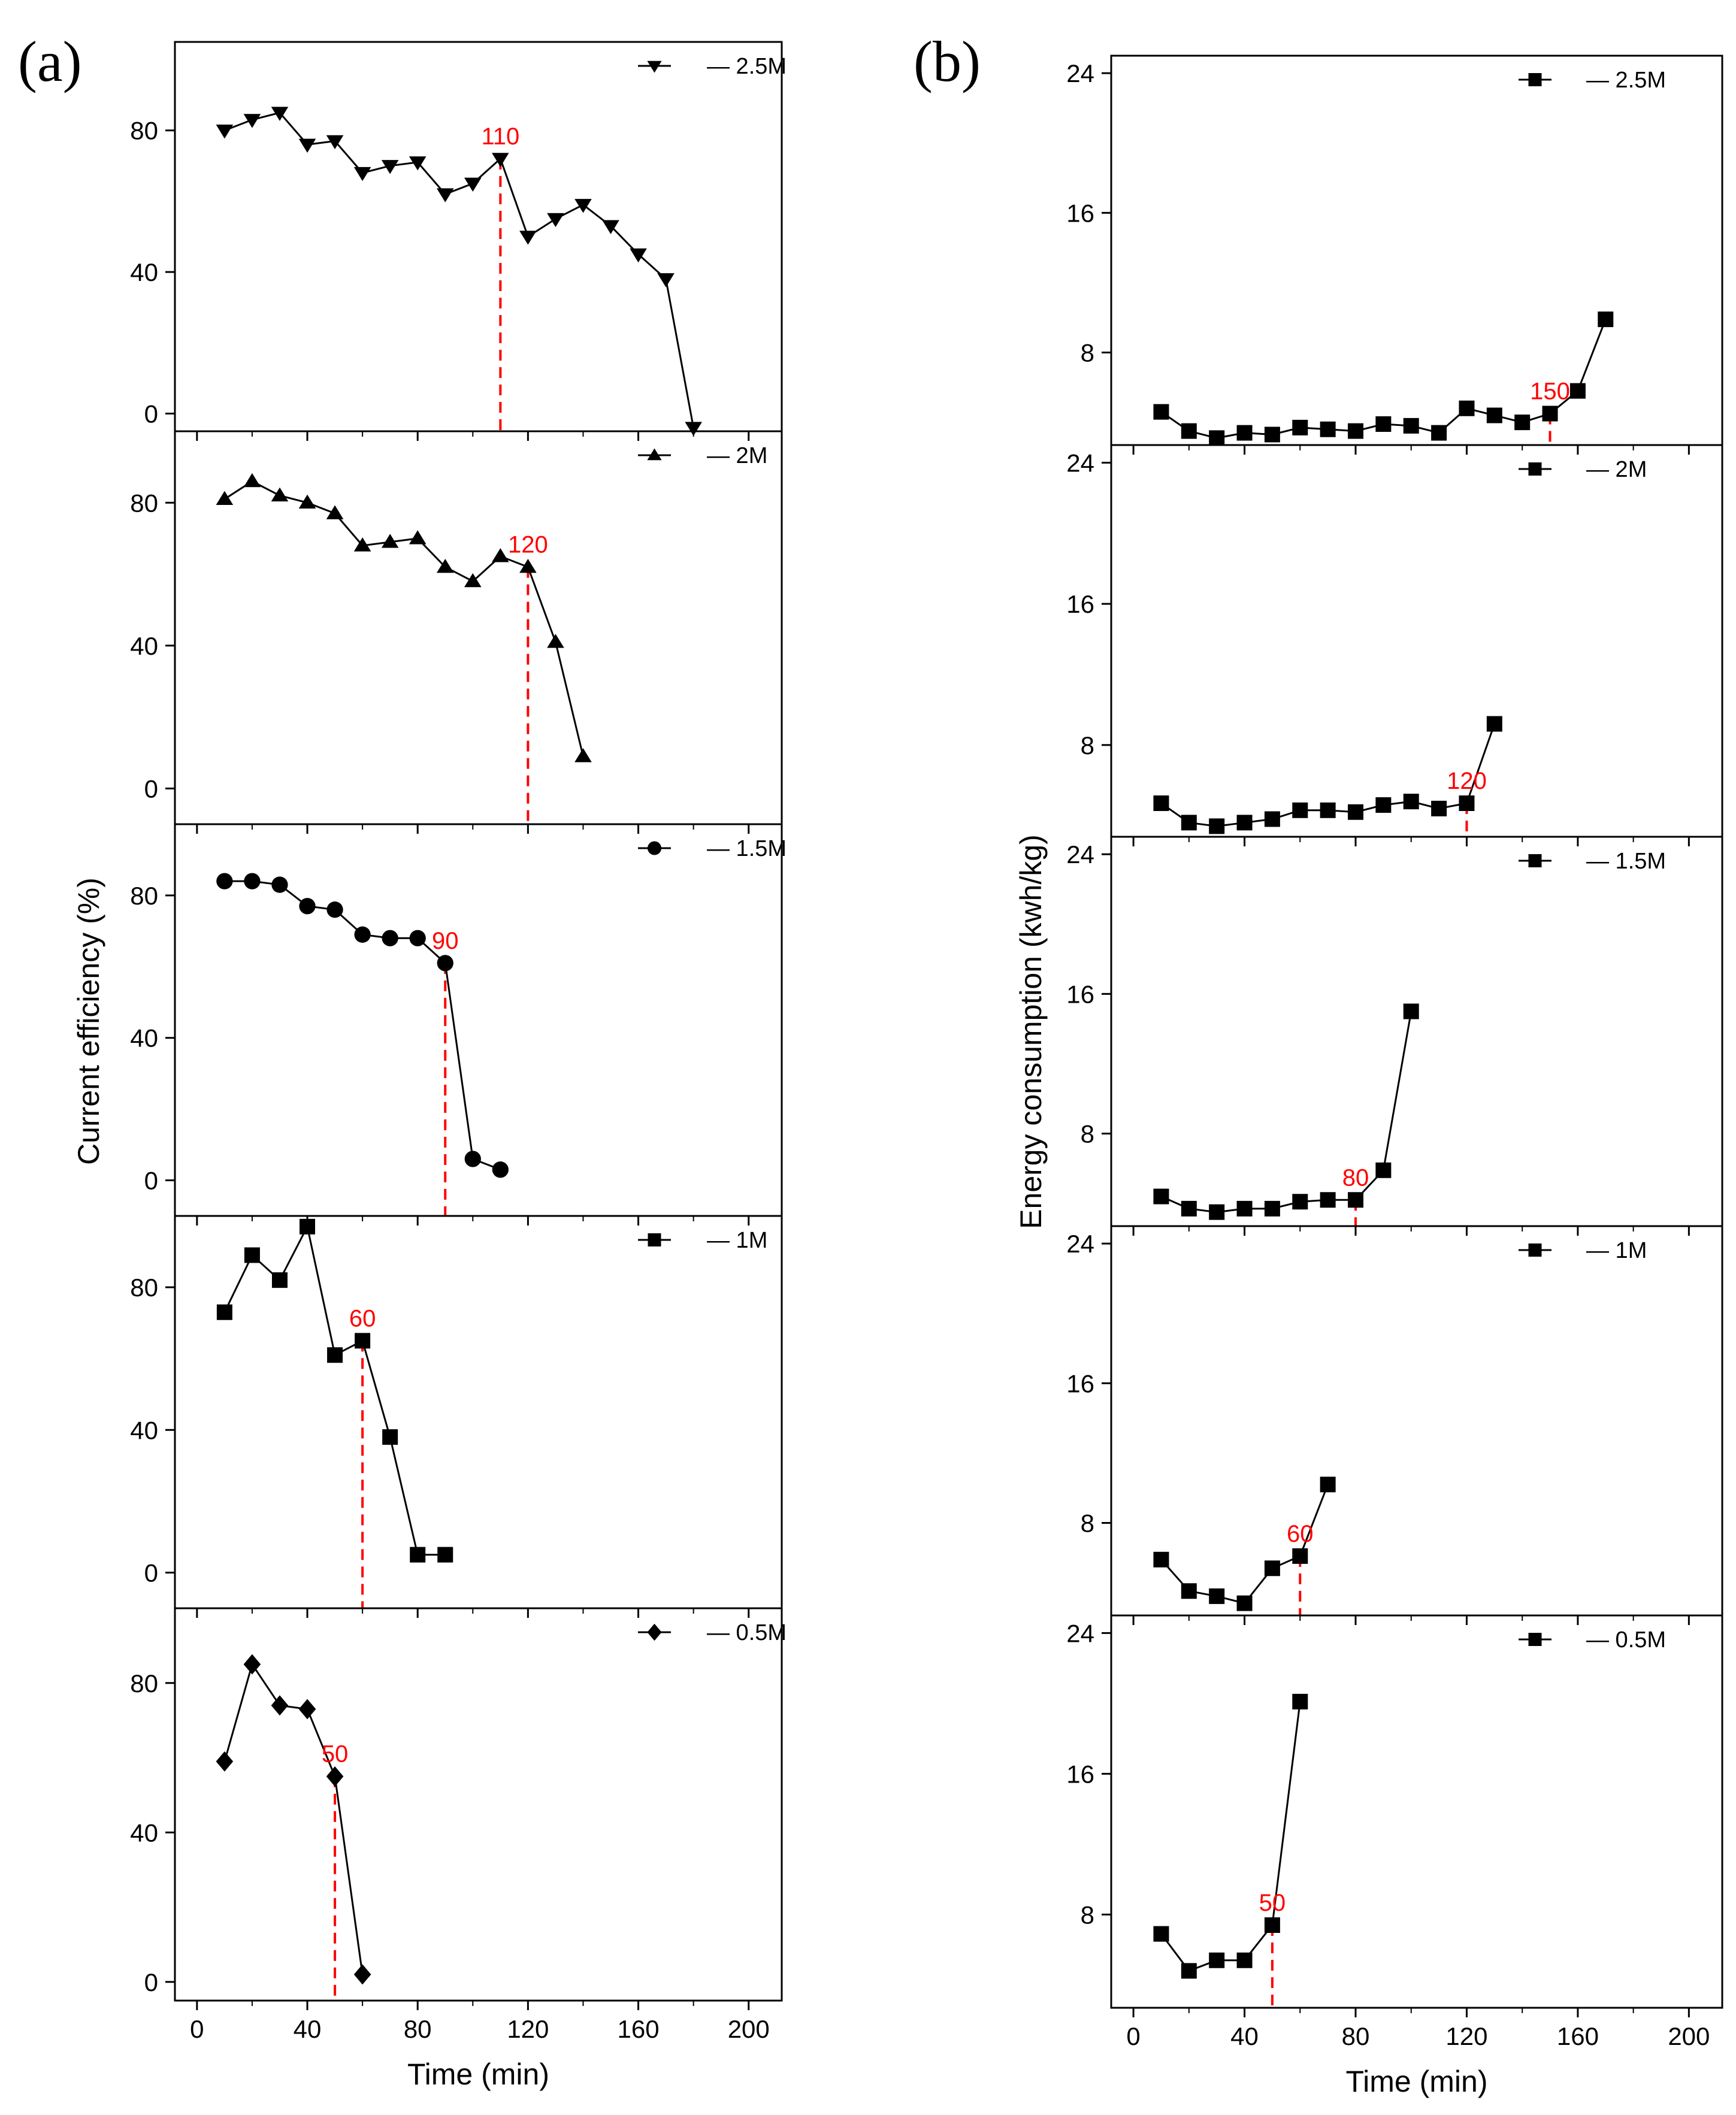 The height and width of the screenshot is (2115, 1736). Describe the element at coordinates (1355, 1177) in the screenshot. I see `threshold-label: 80` at that location.